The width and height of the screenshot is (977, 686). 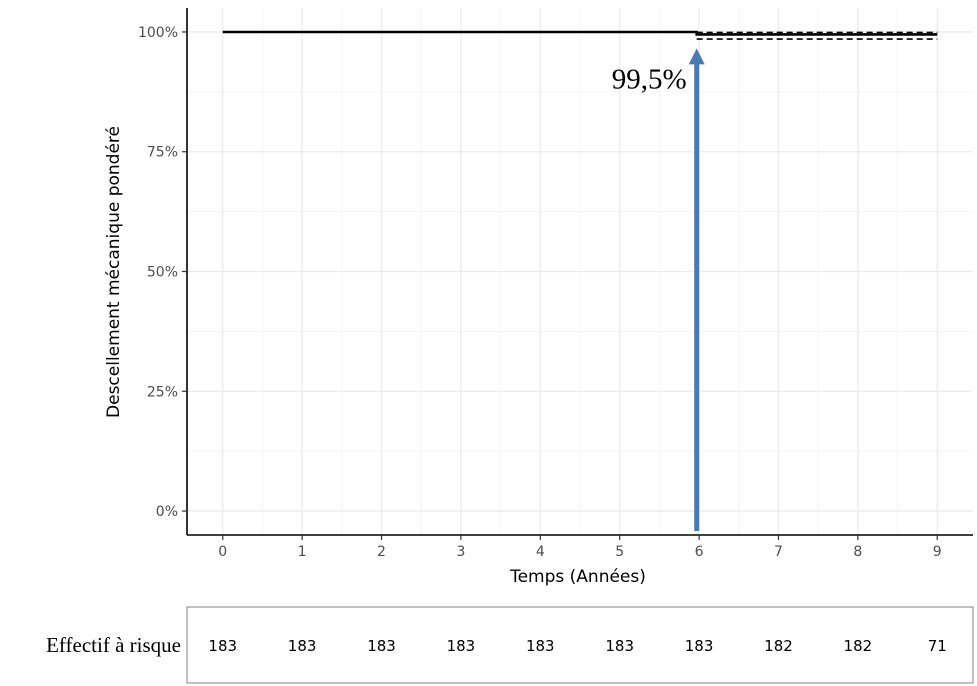 I want to click on y-tick-label: 50%, so click(x=162, y=273).